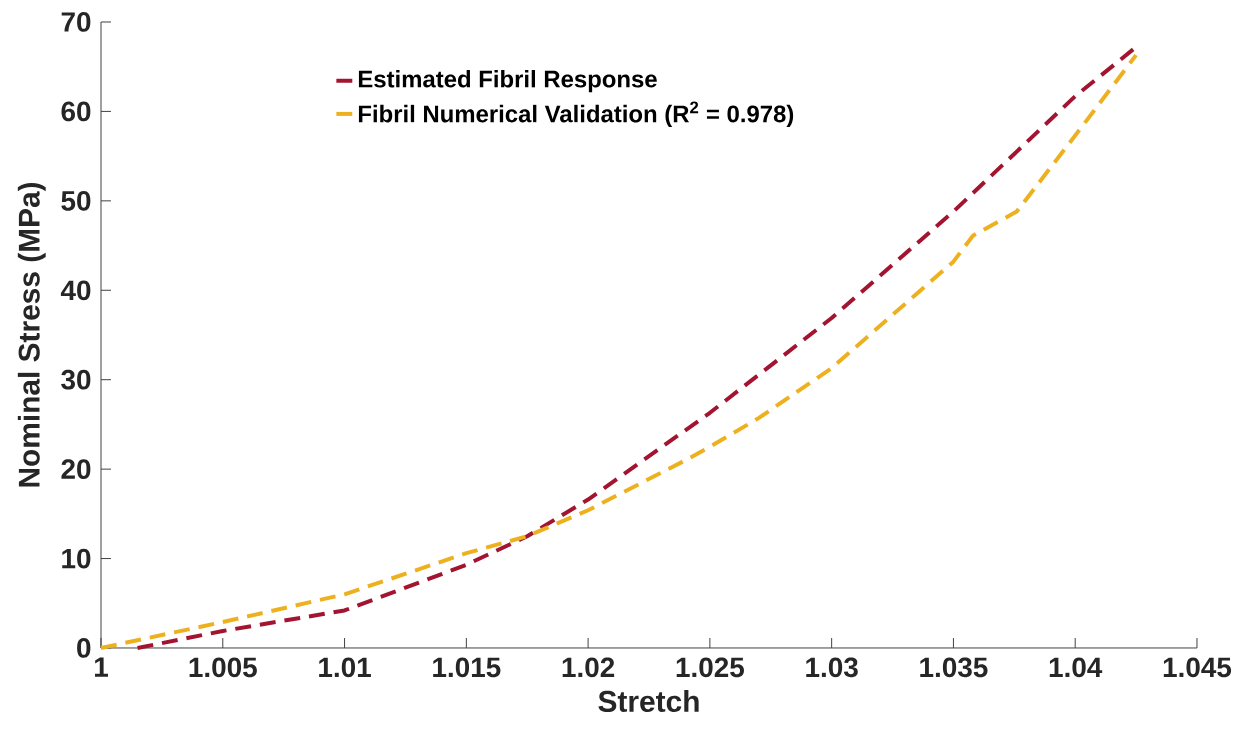  What do you see at coordinates (1076, 667) in the screenshot?
I see `x-tick-label: 1.04` at bounding box center [1076, 667].